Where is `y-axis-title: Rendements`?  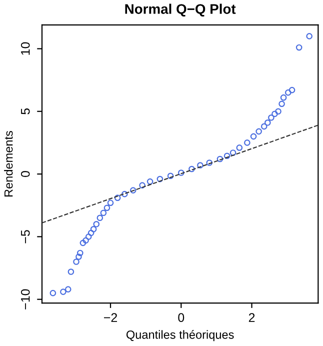
y-axis-title: Rendements is located at coordinates (8, 163).